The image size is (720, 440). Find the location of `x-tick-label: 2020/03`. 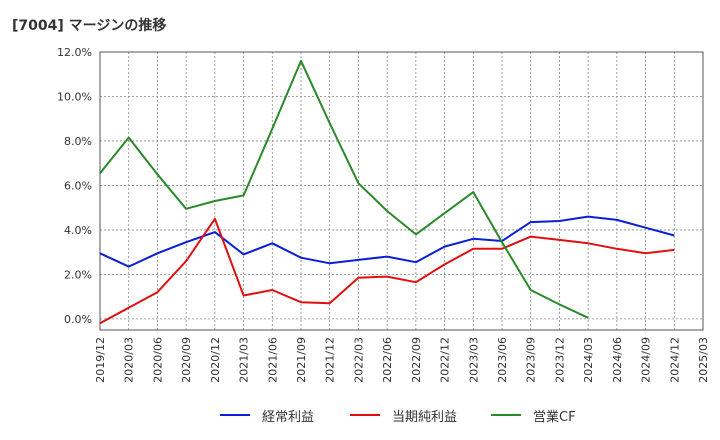

x-tick-label: 2020/03 is located at coordinates (129, 360).